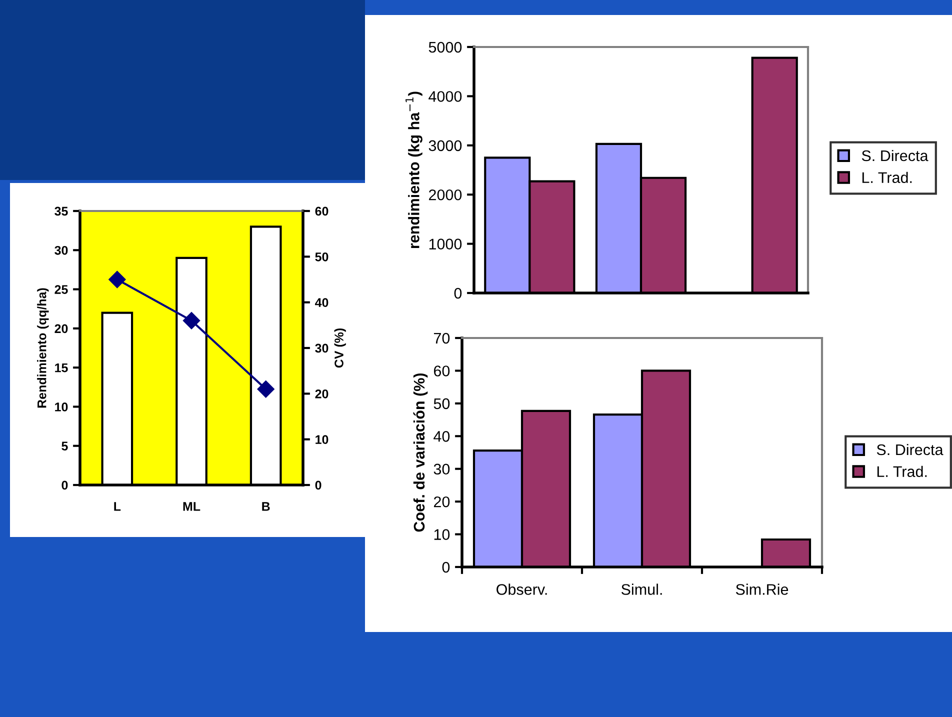 The height and width of the screenshot is (717, 952). I want to click on y-tick-label: 60, so click(442, 371).